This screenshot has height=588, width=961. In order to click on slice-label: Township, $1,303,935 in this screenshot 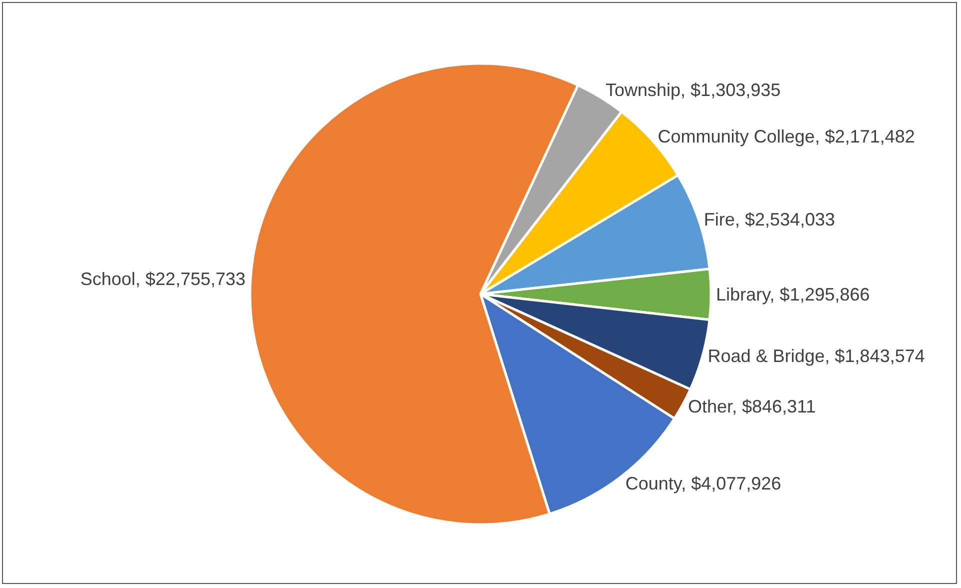, I will do `click(693, 90)`.